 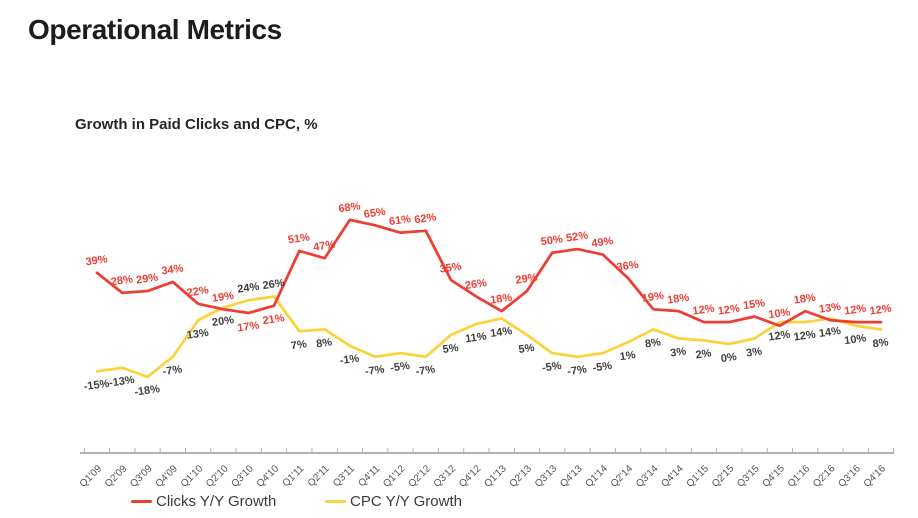 I want to click on x-tick-label: Q2'16, so click(x=824, y=476).